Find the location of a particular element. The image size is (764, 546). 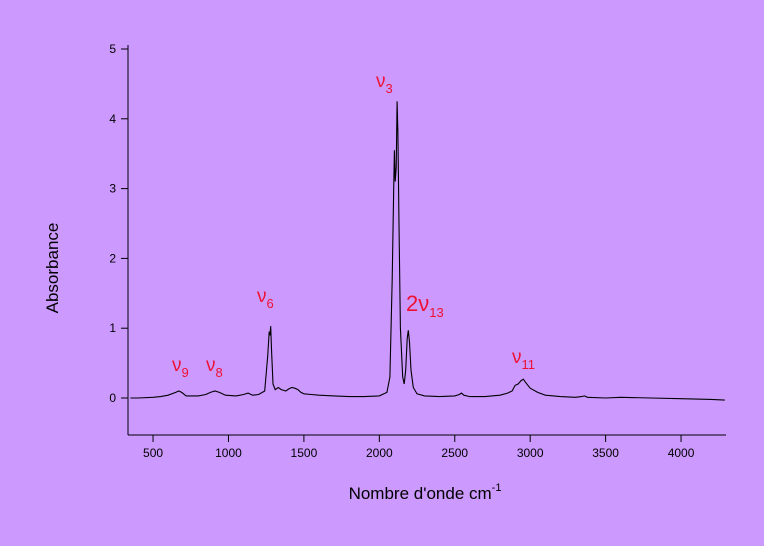

annotation: ν9 is located at coordinates (180, 367).